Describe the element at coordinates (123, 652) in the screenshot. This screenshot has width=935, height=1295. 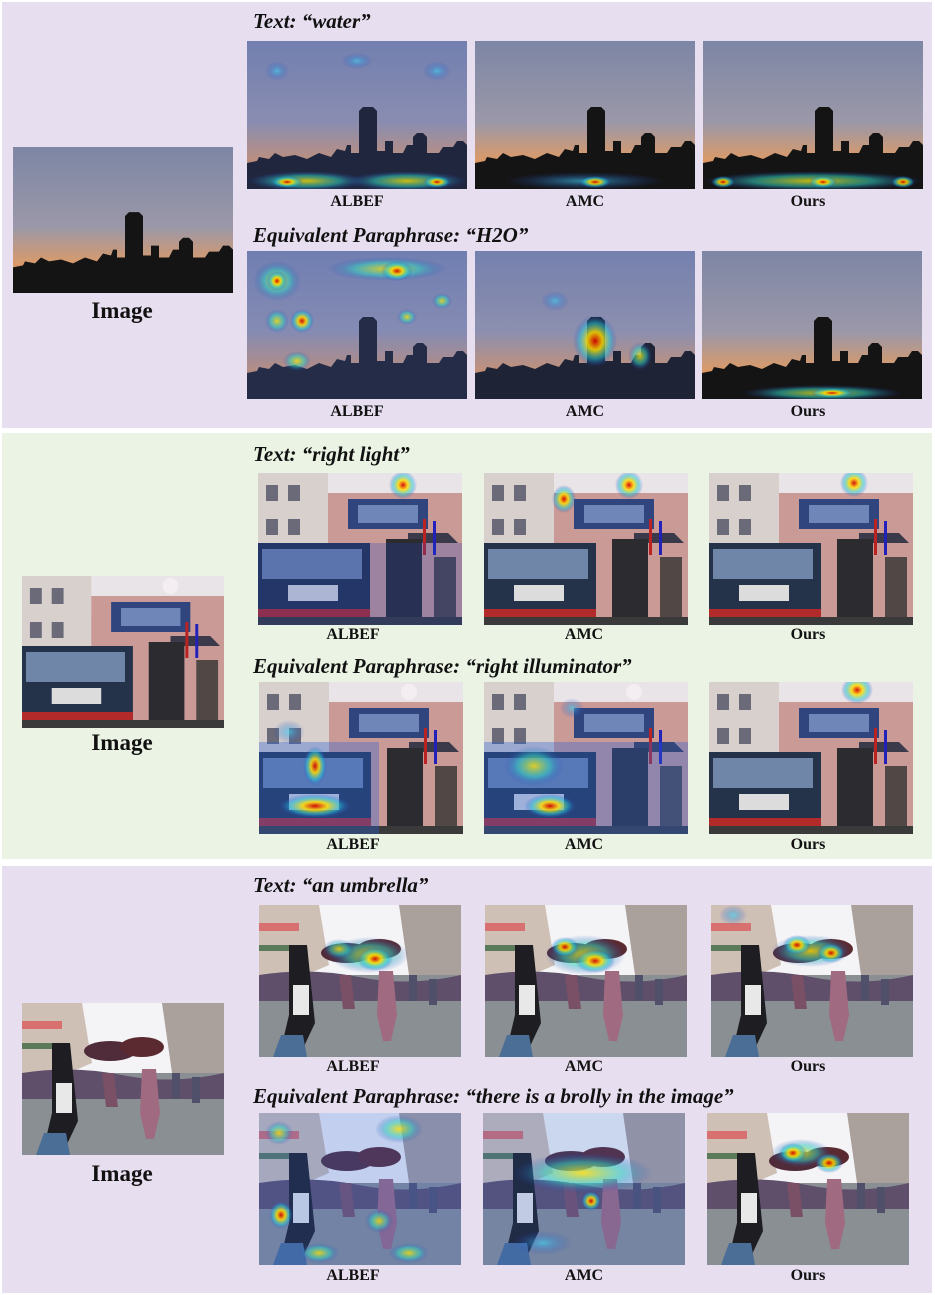
I see `source-image-street` at that location.